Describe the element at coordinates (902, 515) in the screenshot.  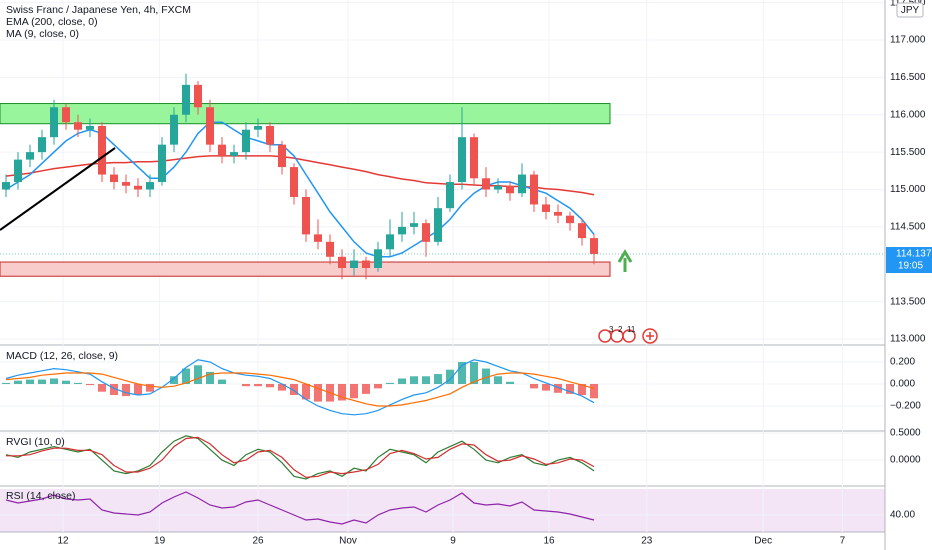
I see `y-tick-label: 40.00` at that location.